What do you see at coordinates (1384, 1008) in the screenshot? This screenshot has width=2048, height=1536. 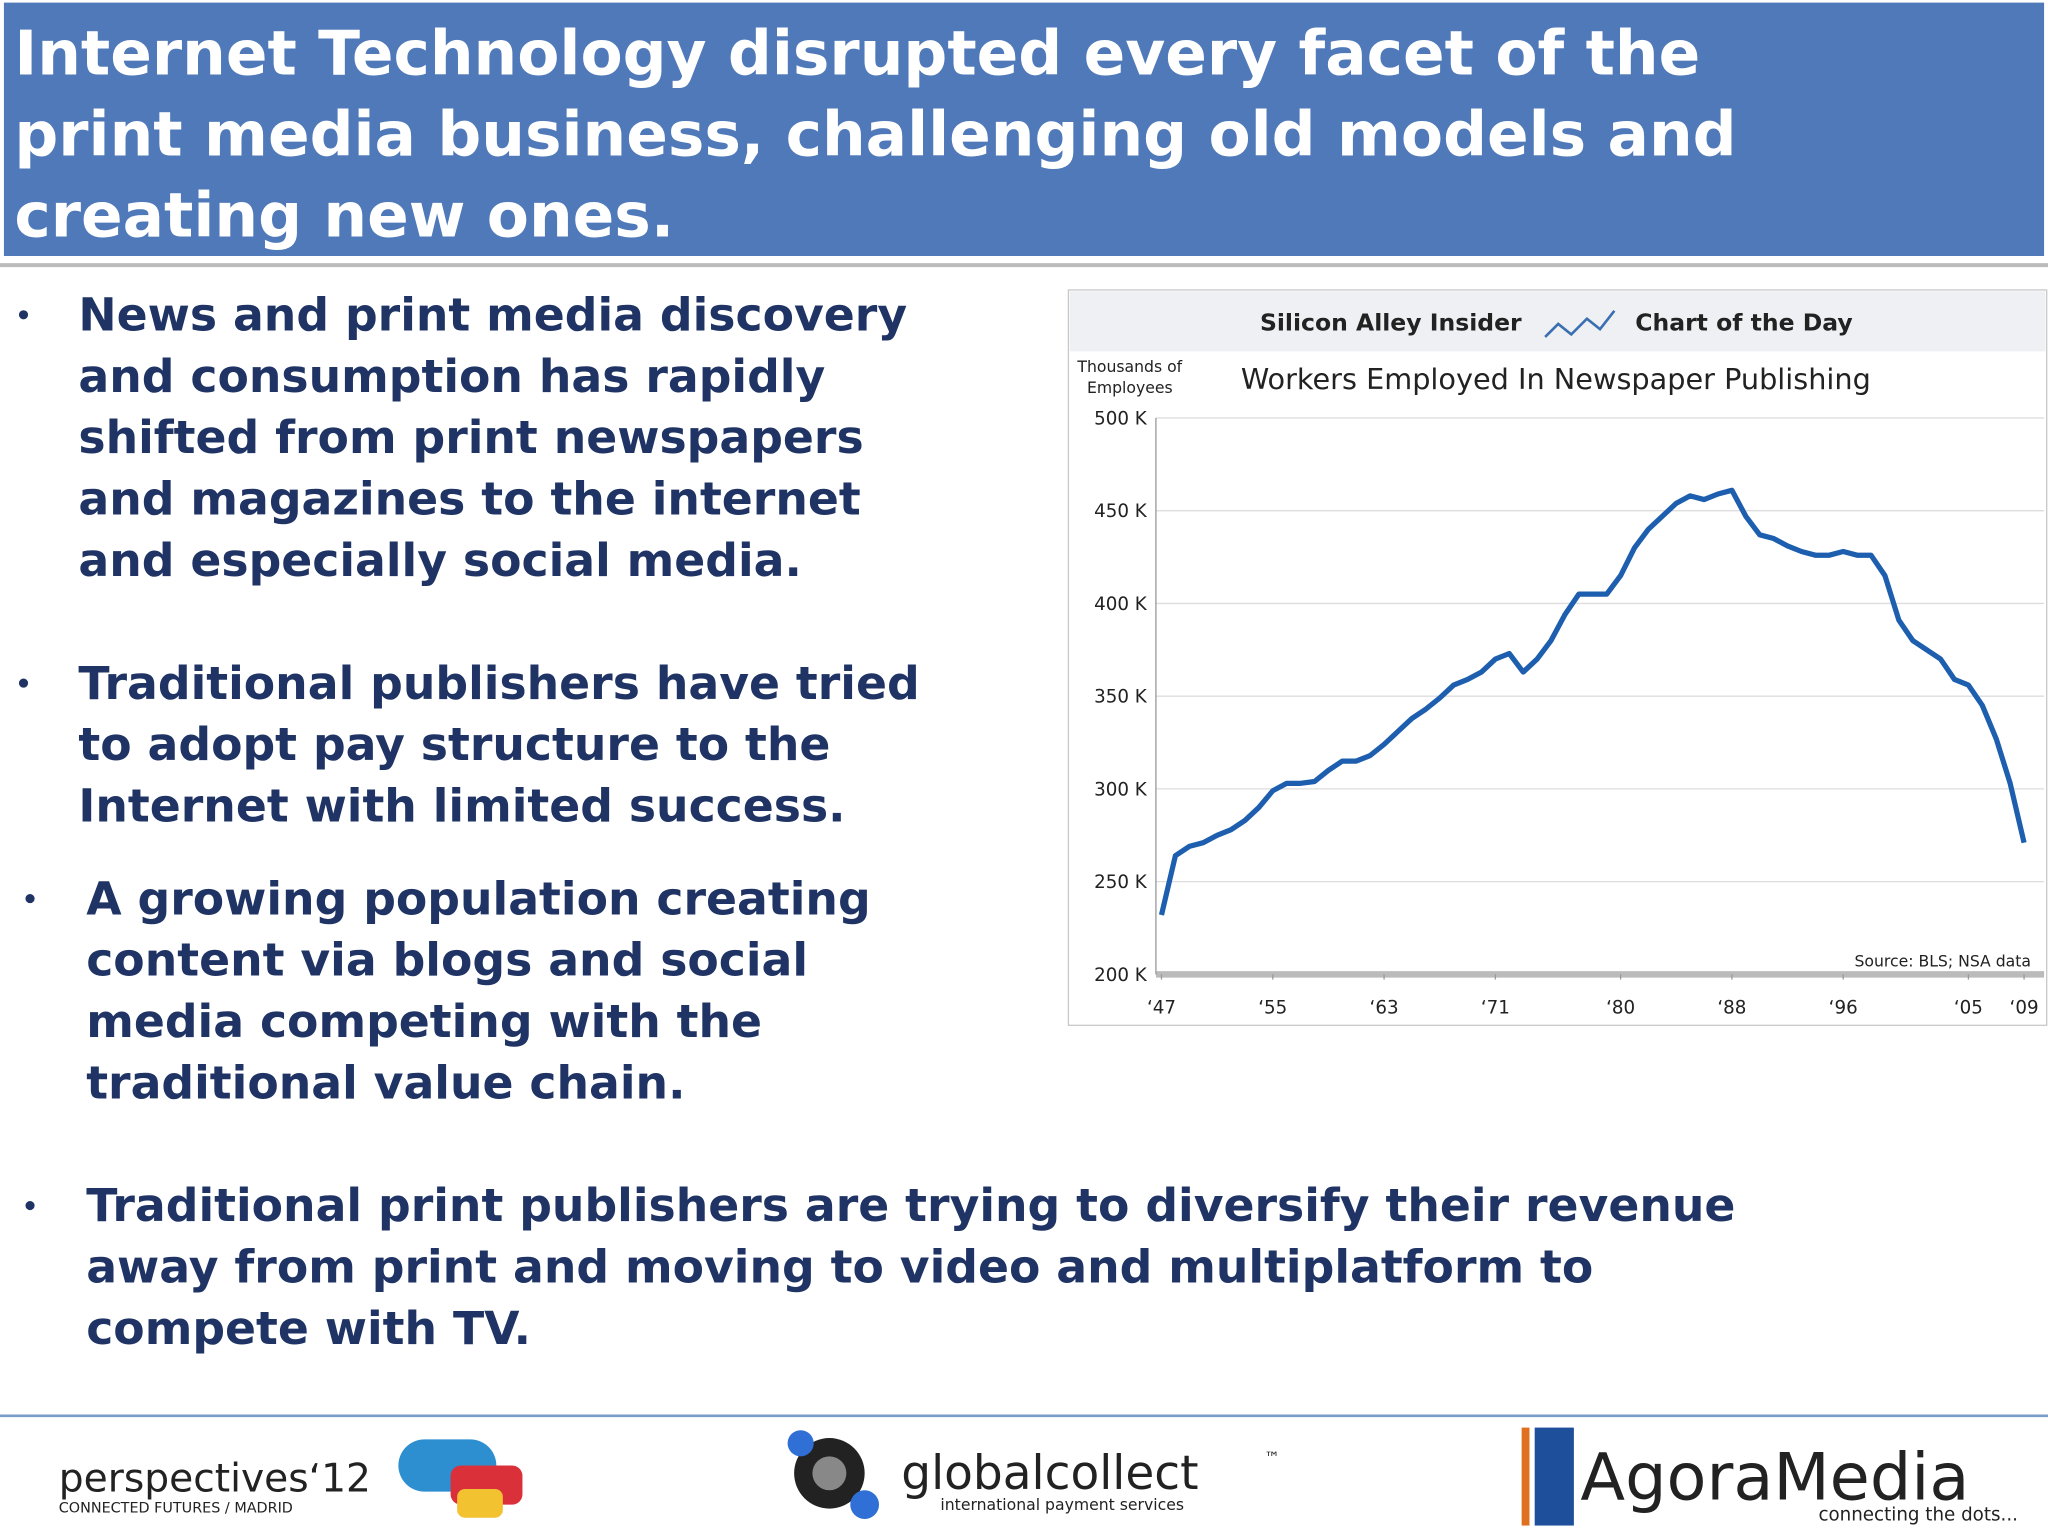 I see `x-tick-label: ‘63` at bounding box center [1384, 1008].